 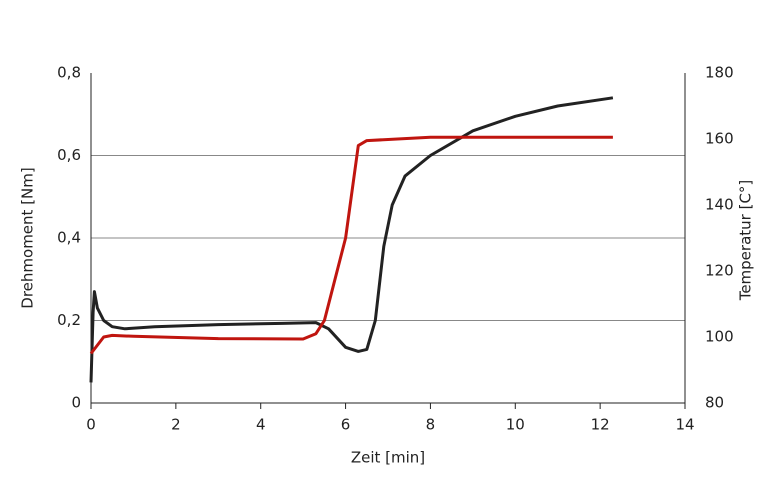 I want to click on x-tick-label: 4, so click(x=261, y=425).